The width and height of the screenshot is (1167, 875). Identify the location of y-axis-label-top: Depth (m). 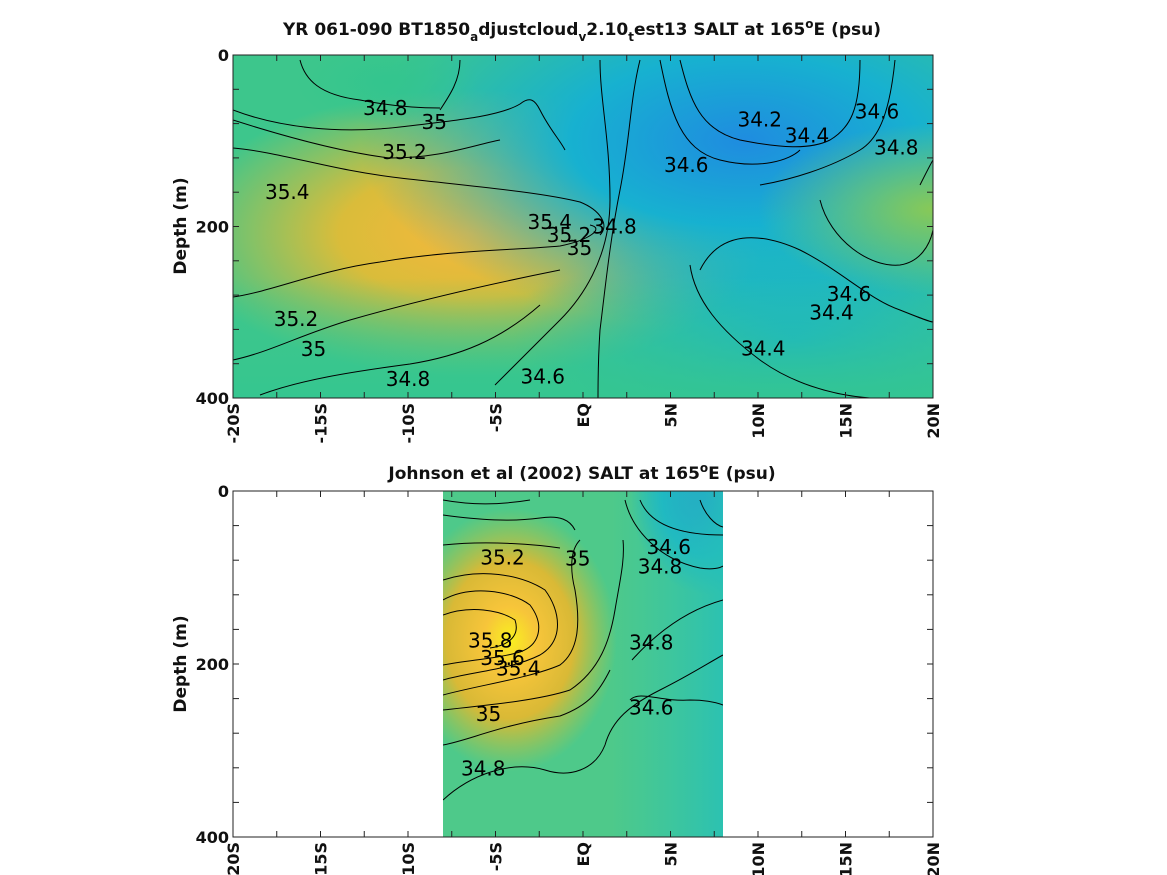
(181, 225).